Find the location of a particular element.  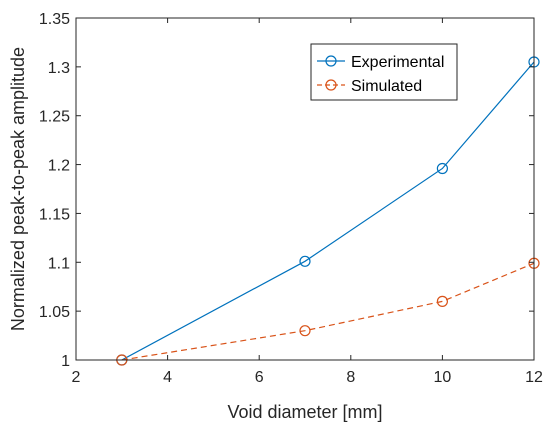

legend-item-simulated: Simulated is located at coordinates (369, 86).